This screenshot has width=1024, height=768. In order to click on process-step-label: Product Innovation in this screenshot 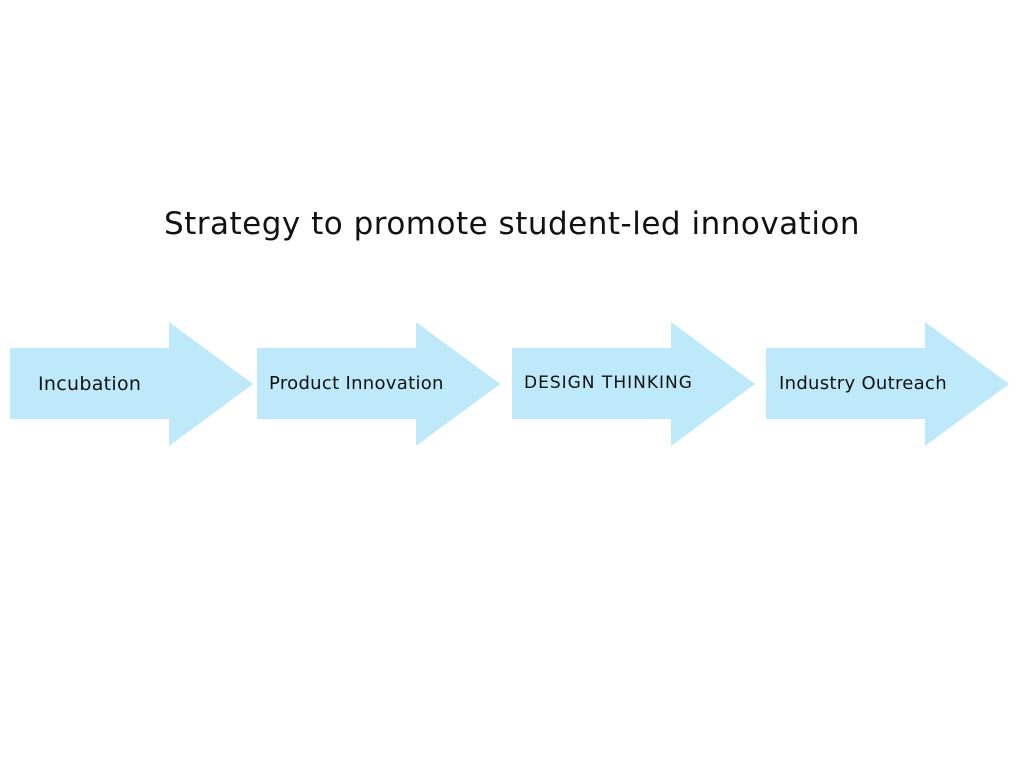, I will do `click(356, 383)`.